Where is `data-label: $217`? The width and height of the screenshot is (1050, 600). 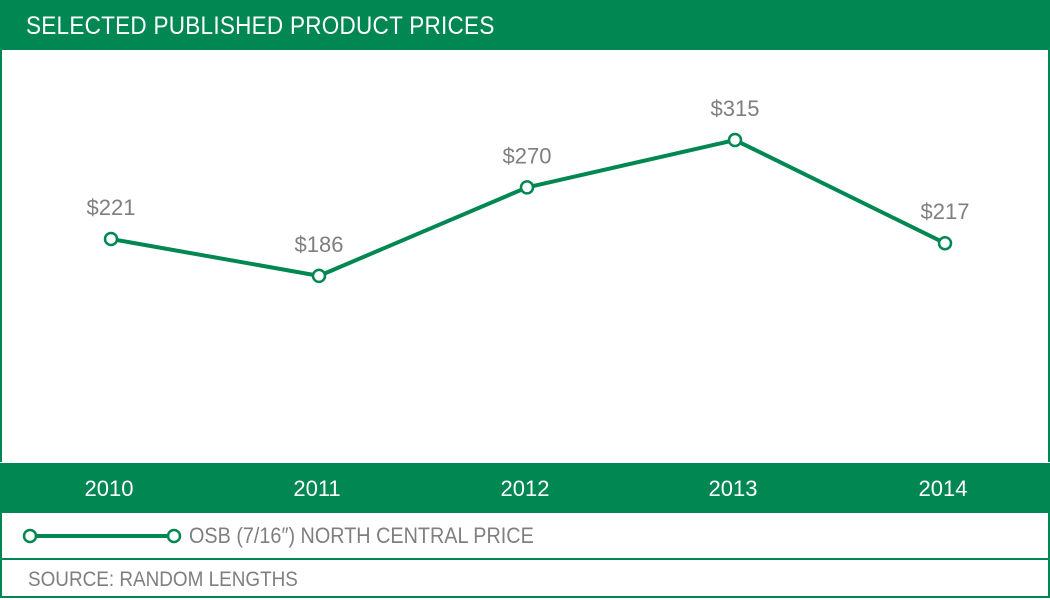 data-label: $217 is located at coordinates (945, 211).